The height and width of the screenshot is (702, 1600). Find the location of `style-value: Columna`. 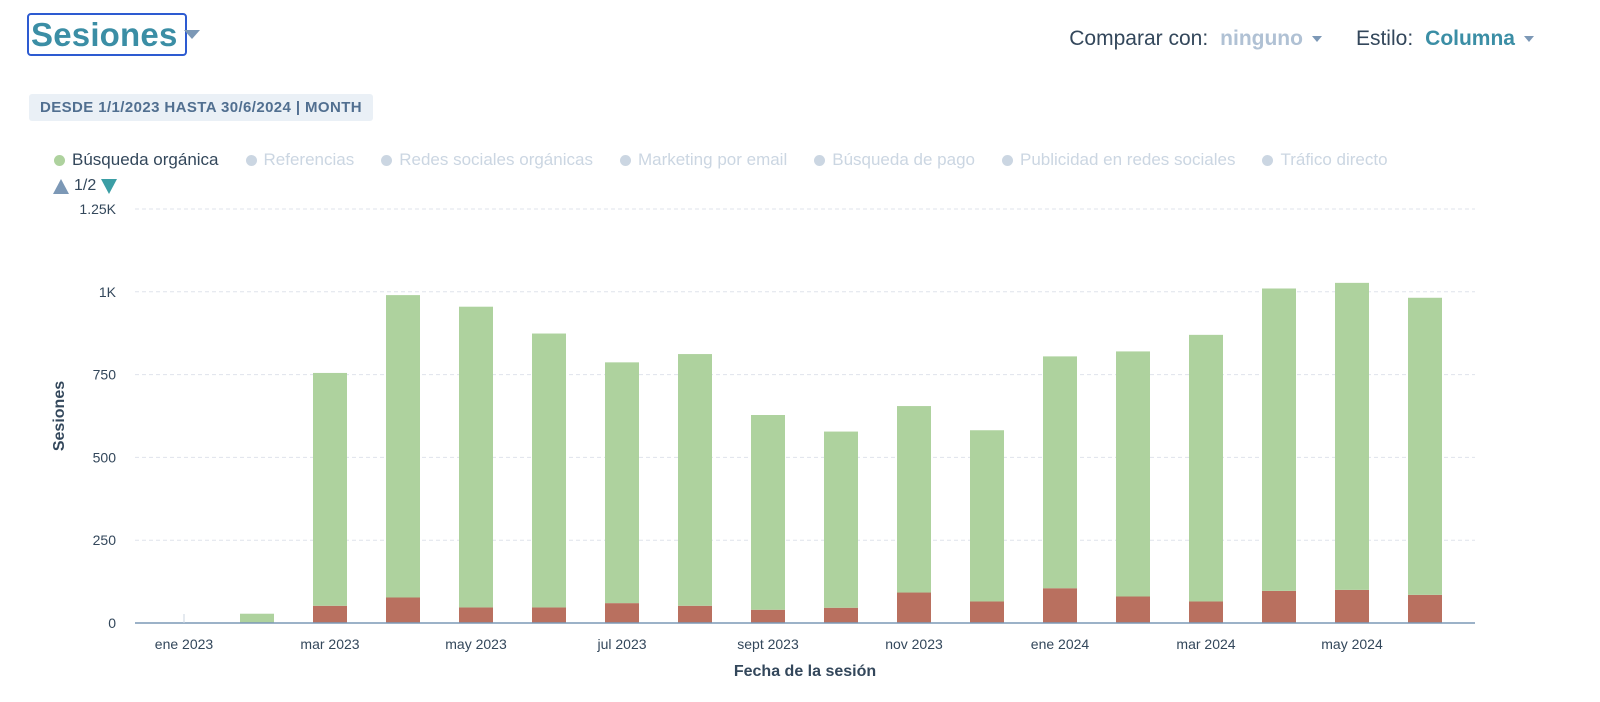

style-value: Columna is located at coordinates (1470, 38).